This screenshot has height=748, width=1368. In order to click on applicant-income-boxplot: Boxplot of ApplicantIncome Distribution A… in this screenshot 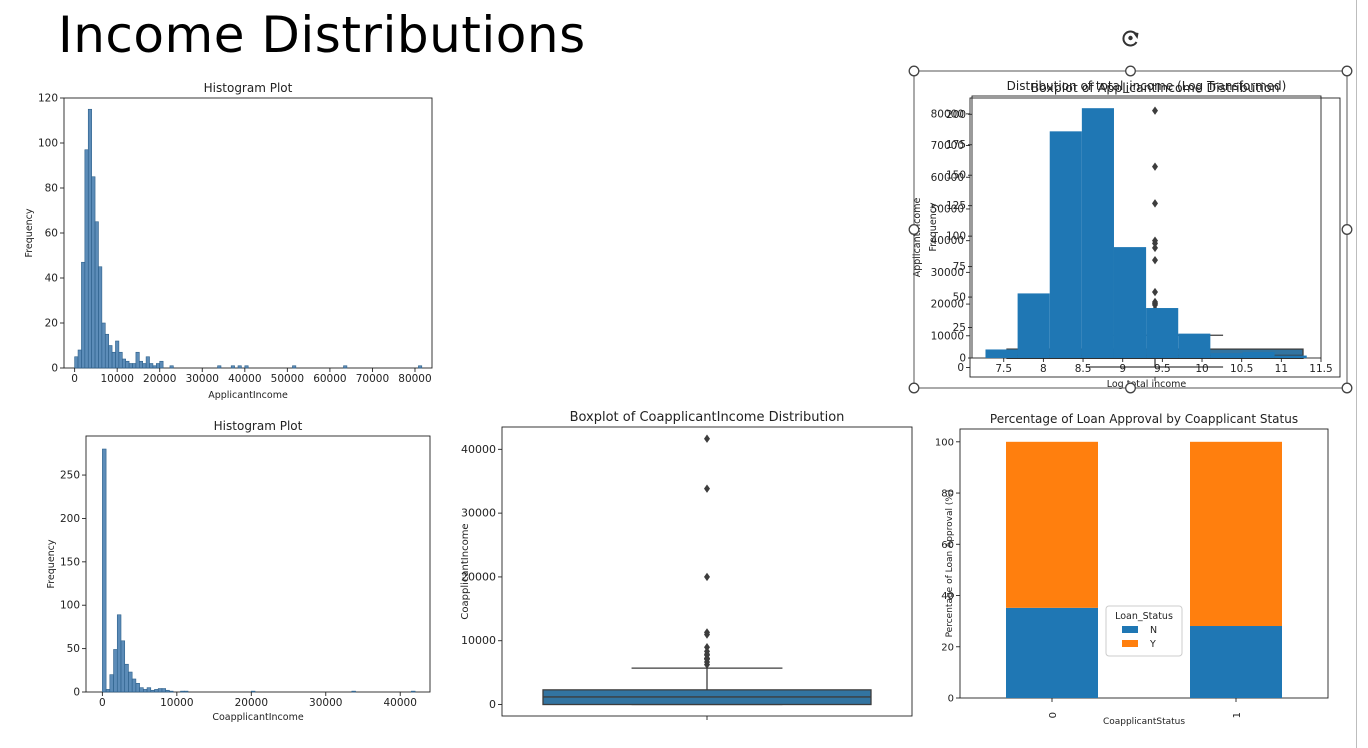, I will do `click(1126, 230)`.